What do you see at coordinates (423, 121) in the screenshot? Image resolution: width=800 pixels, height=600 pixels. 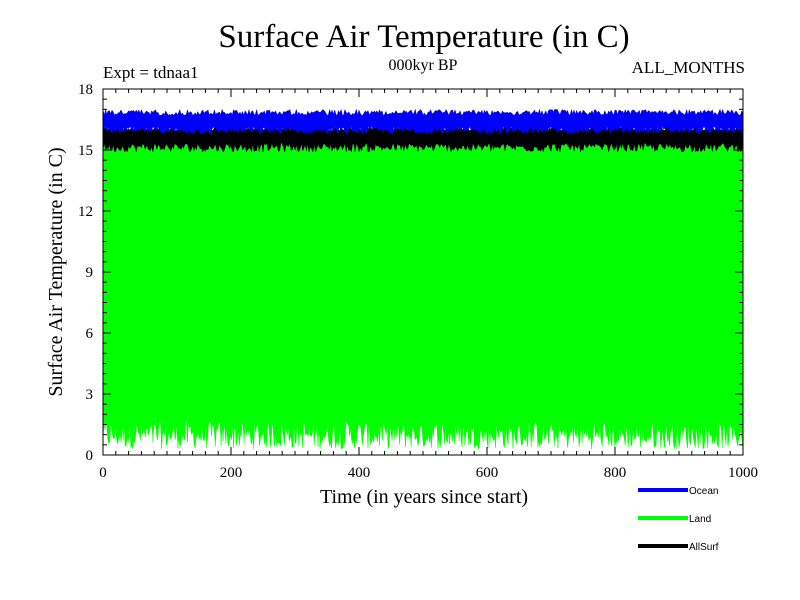 I see `ocean-series-band` at bounding box center [423, 121].